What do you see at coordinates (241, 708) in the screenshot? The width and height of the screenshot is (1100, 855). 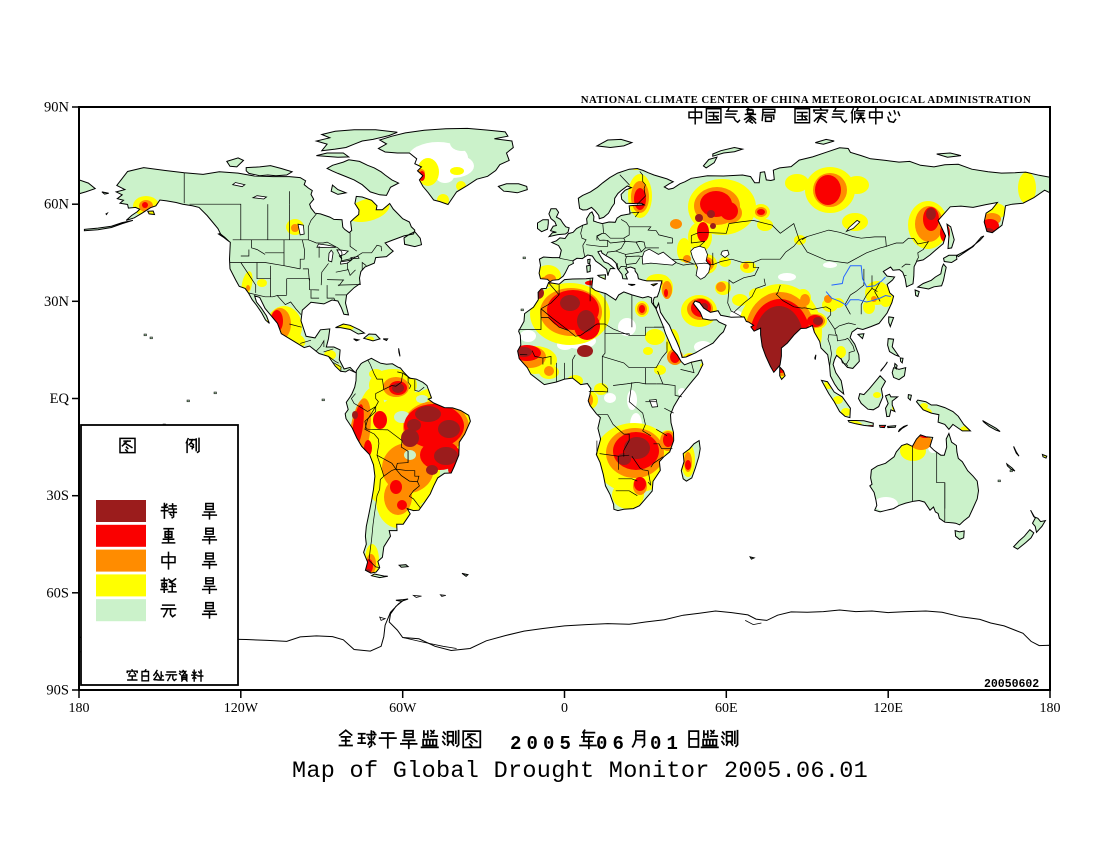 I see `svg-text: 120W` at bounding box center [241, 708].